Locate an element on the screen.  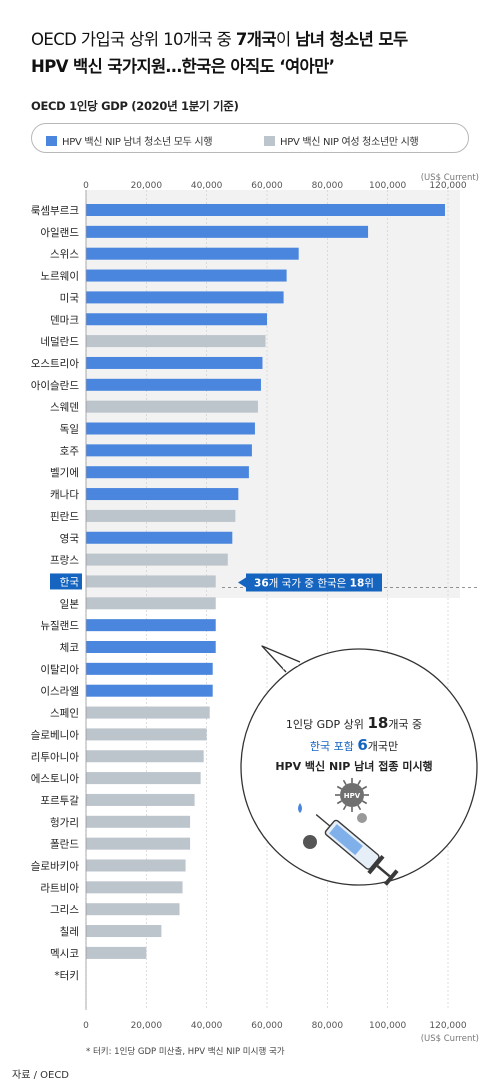
category-label: 일본 is located at coordinates (70, 603).